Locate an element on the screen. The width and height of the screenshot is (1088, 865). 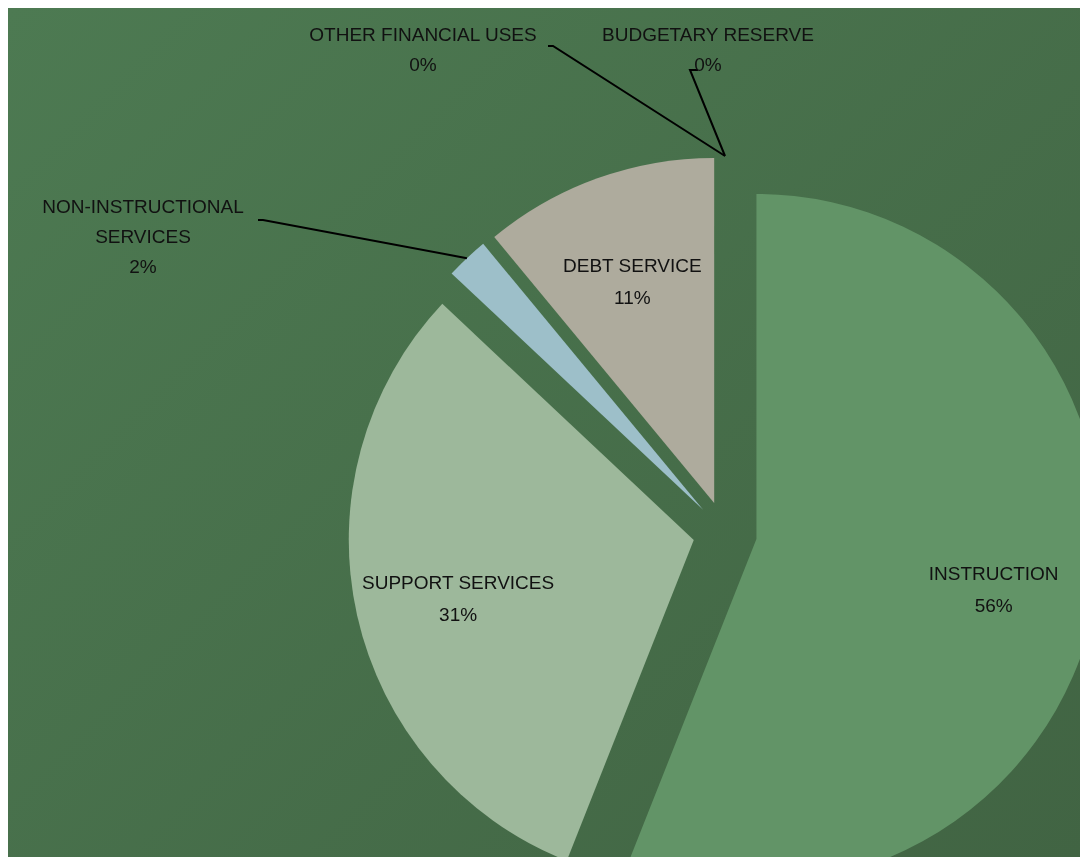
data-label: 2% is located at coordinates (143, 266).